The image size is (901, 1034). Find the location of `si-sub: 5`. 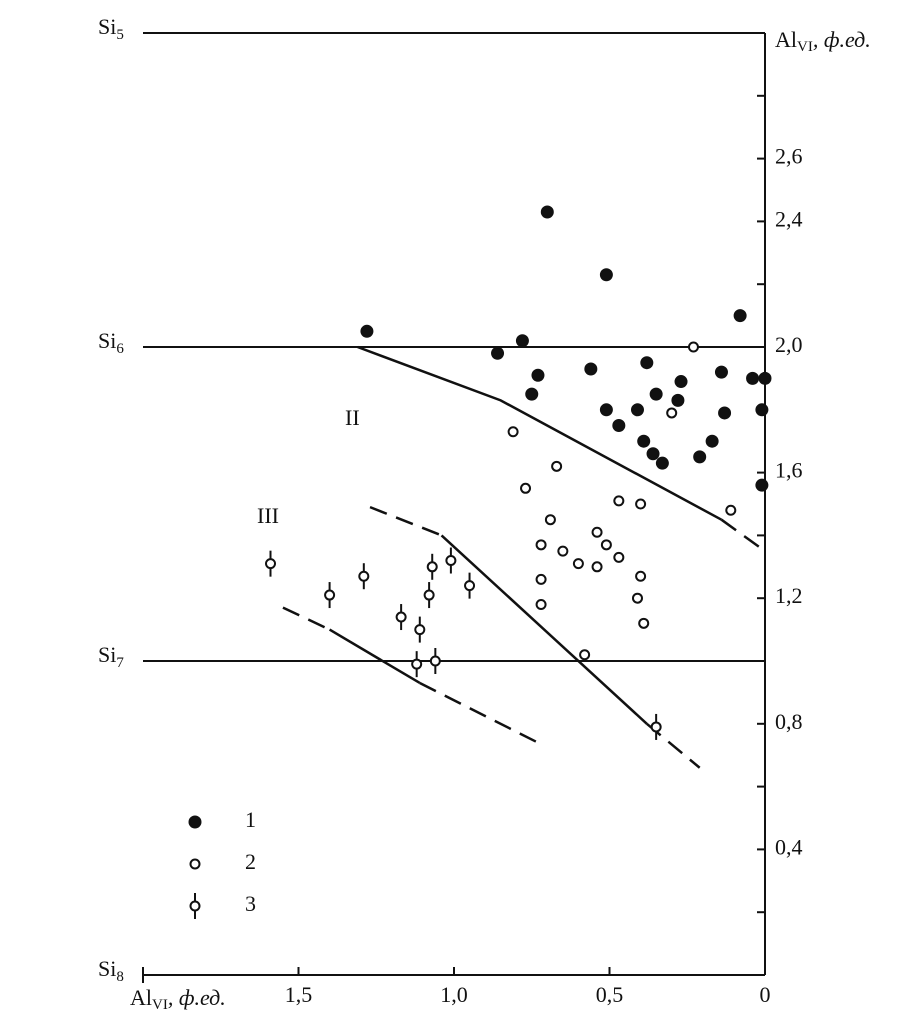

si-sub: 5 is located at coordinates (120, 35).